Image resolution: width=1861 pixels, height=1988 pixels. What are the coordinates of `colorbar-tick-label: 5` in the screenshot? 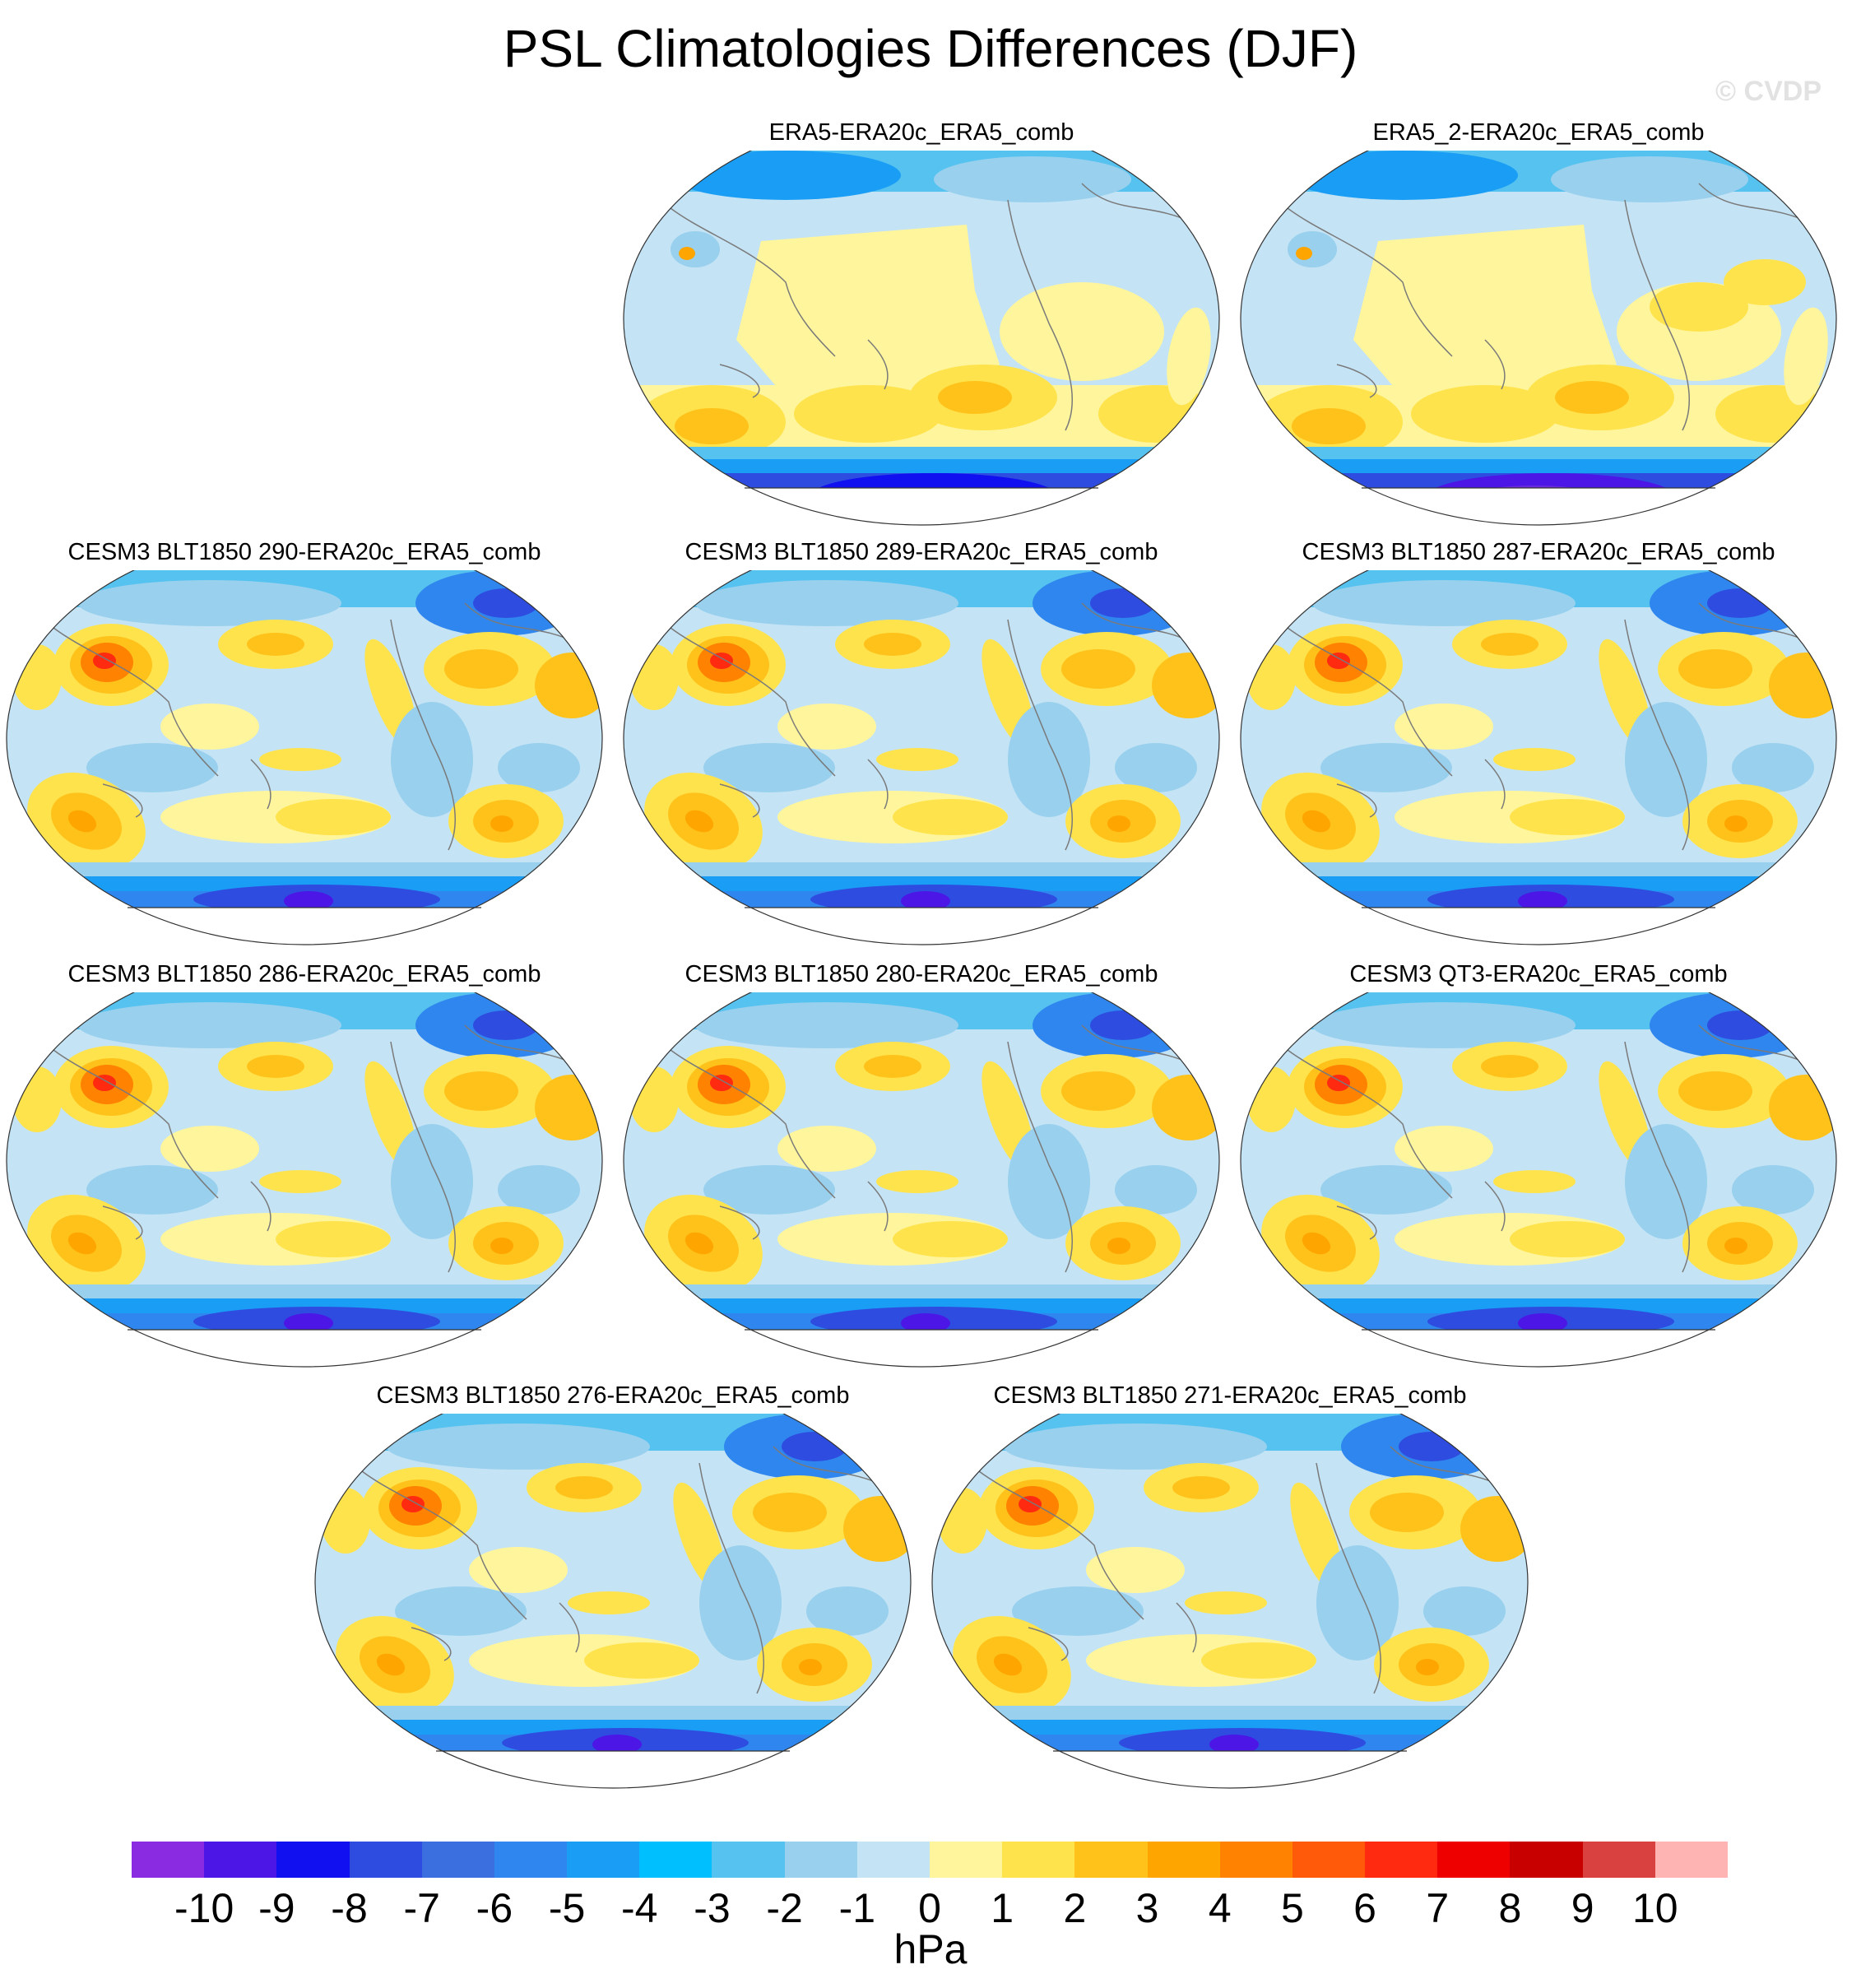 It's located at (1292, 1908).